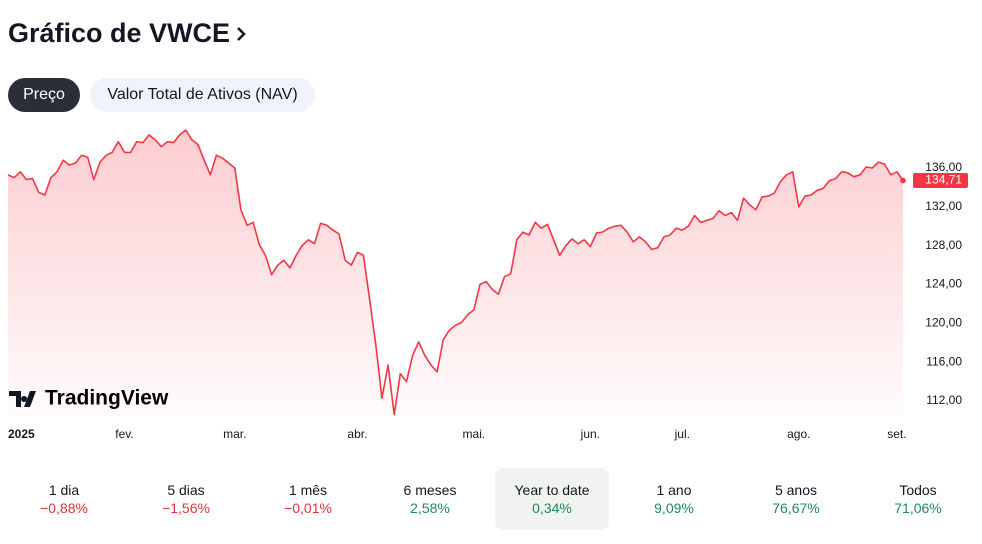 The image size is (982, 544). I want to click on period-change: 0,34%, so click(552, 508).